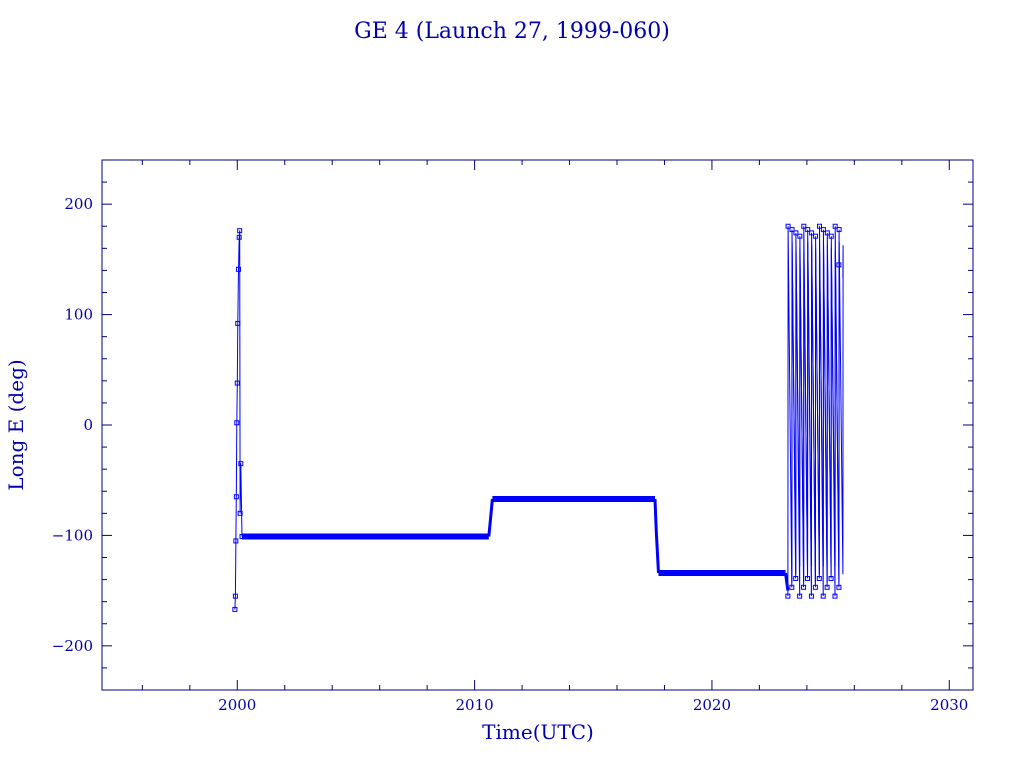 This screenshot has height=768, width=1024. I want to click on x-axis-label: Time(UTC), so click(538, 732).